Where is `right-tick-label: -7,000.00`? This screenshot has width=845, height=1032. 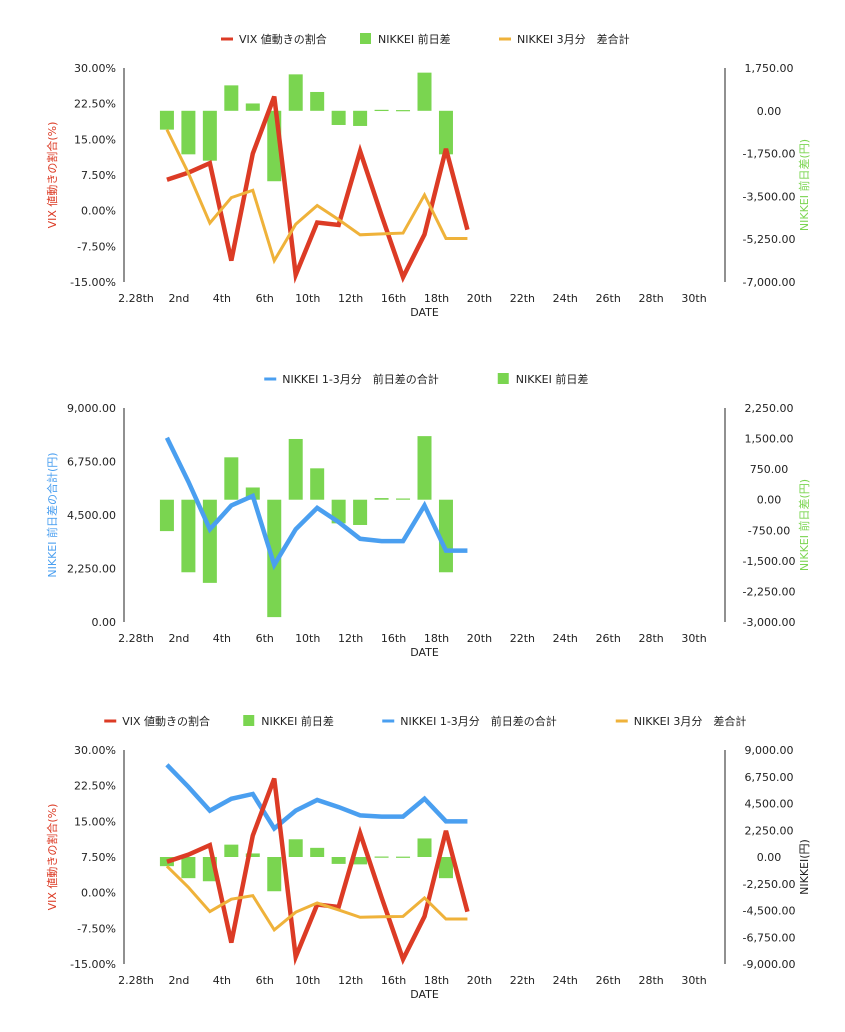 right-tick-label: -7,000.00 is located at coordinates (769, 282).